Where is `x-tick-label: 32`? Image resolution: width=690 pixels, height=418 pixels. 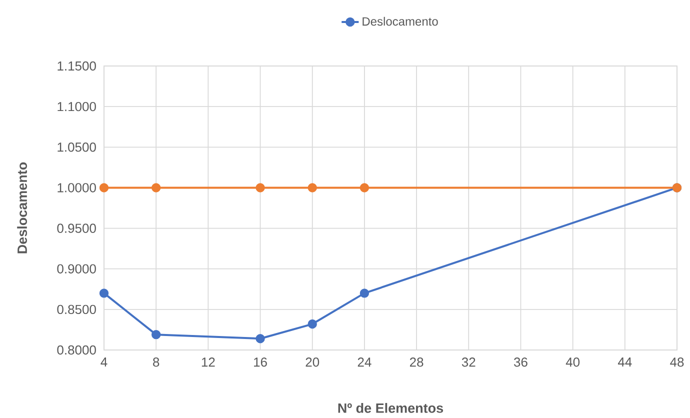 x-tick-label: 32 is located at coordinates (469, 362).